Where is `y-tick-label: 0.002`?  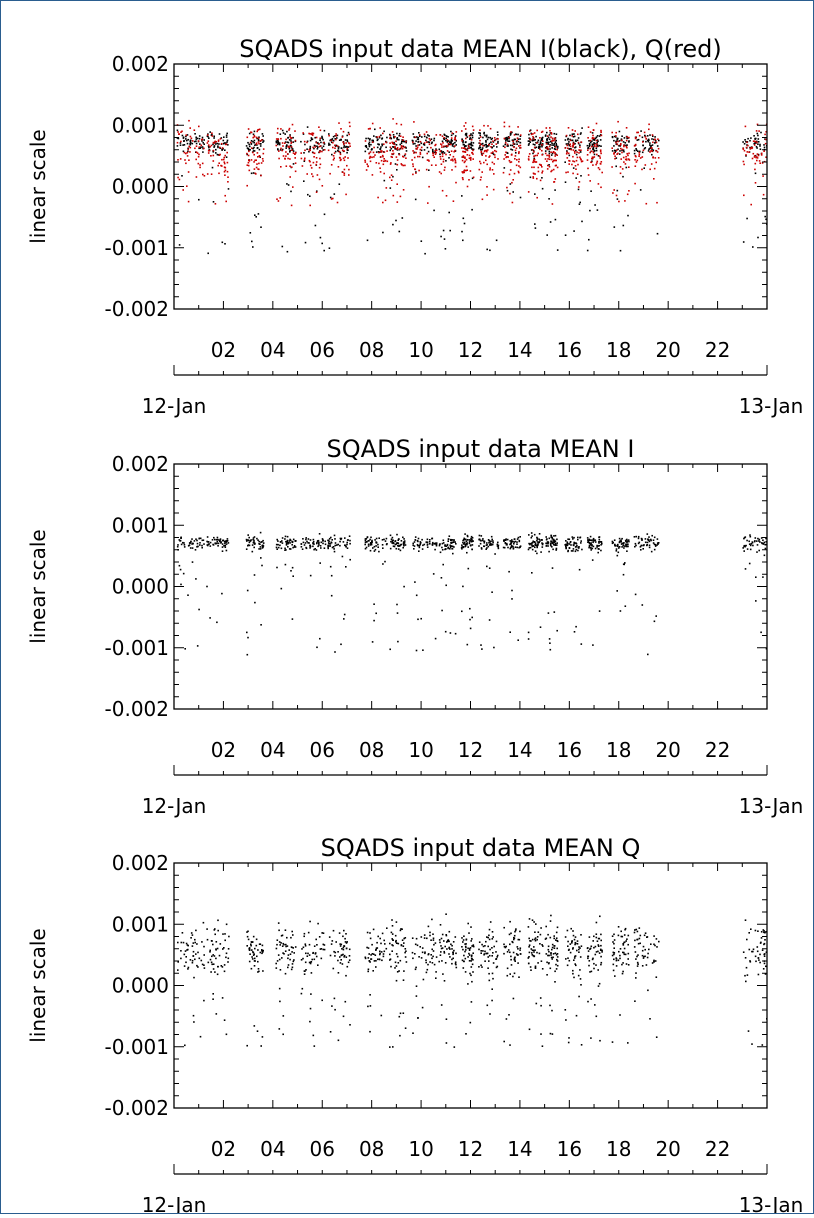
y-tick-label: 0.002 is located at coordinates (140, 863).